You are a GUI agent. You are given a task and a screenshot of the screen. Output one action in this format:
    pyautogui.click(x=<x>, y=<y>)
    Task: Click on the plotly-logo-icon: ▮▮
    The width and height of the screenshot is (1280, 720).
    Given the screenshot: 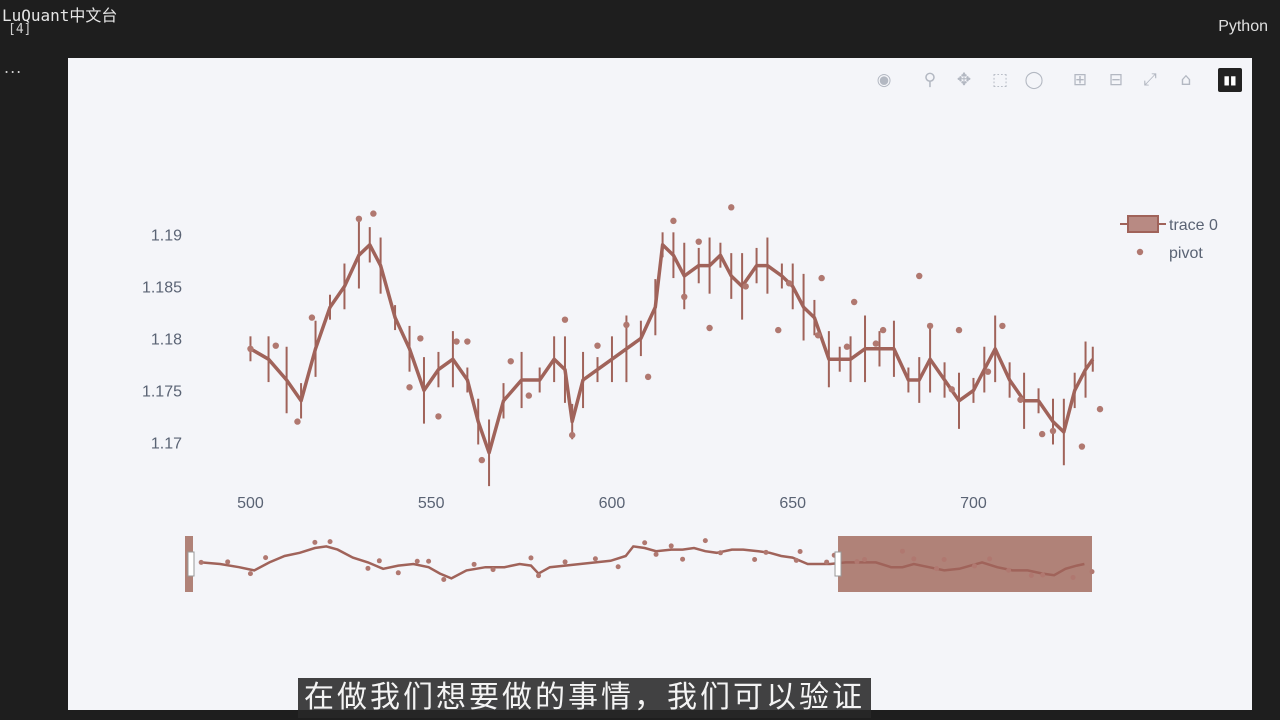 What is the action you would take?
    pyautogui.click(x=1230, y=80)
    